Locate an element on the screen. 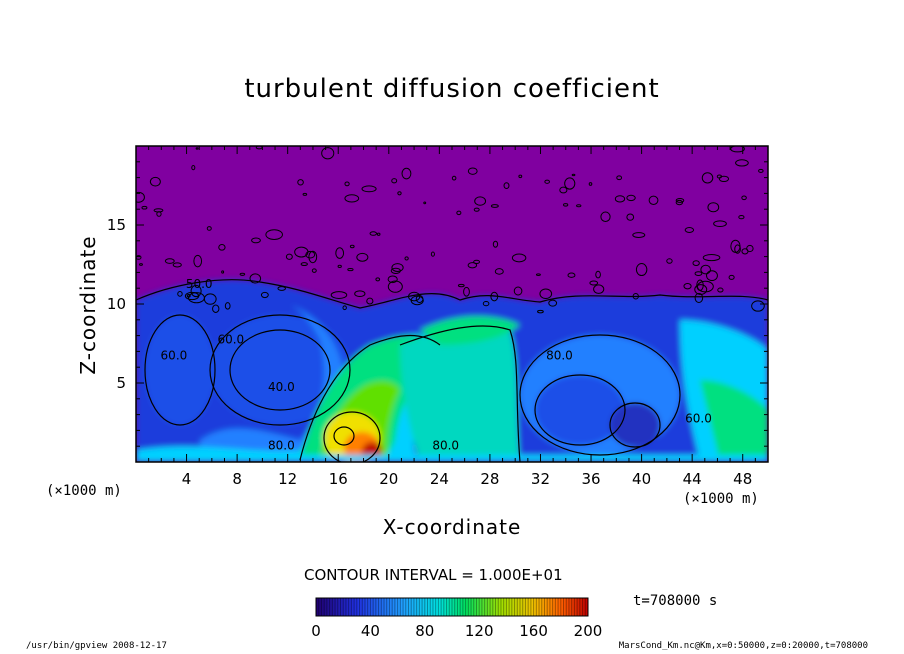  contour-line-right-core is located at coordinates (635, 425).